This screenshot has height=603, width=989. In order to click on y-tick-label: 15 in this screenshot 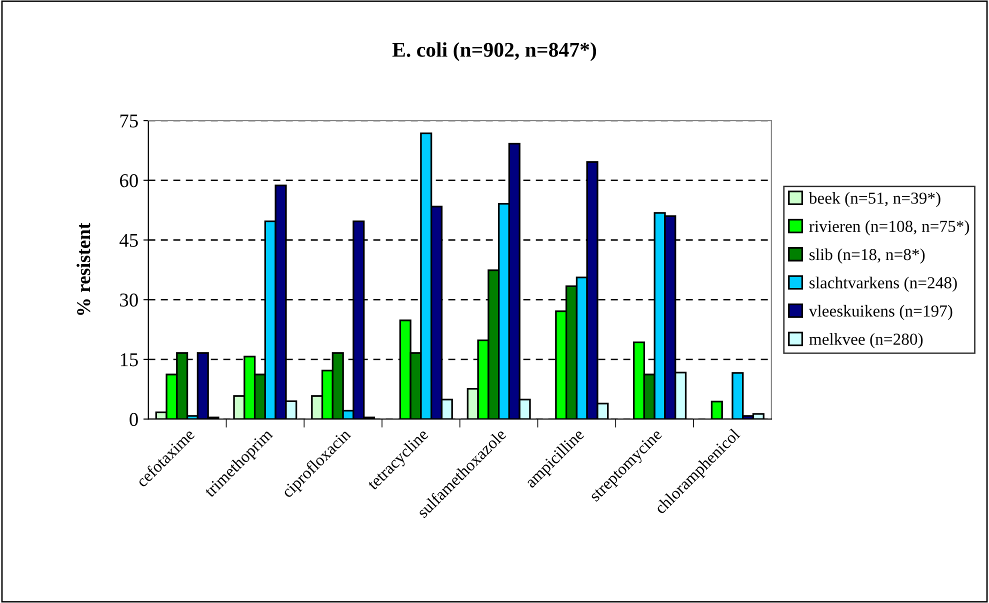, I will do `click(129, 359)`.